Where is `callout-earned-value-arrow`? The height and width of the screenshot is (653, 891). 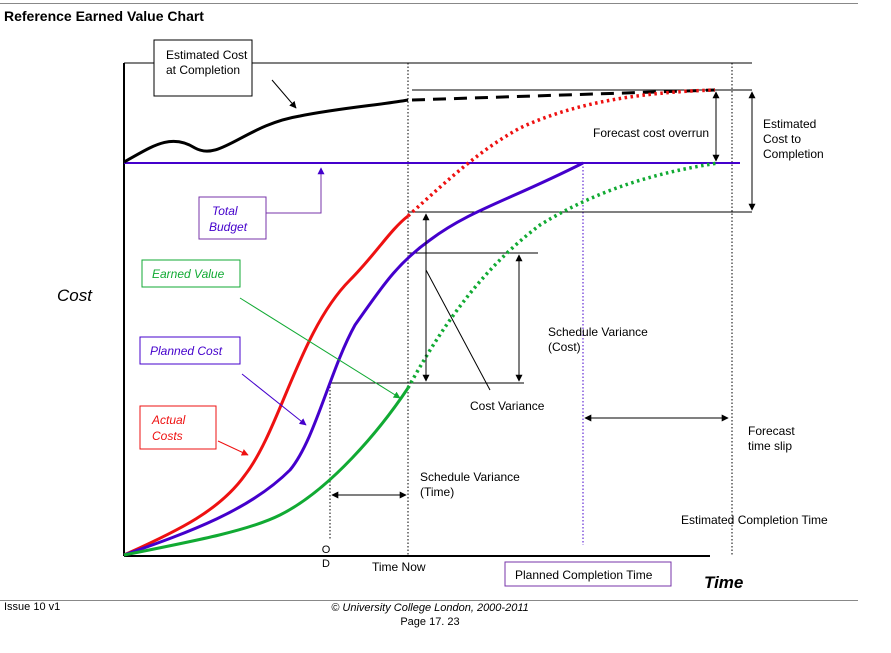
callout-earned-value-arrow is located at coordinates (320, 348).